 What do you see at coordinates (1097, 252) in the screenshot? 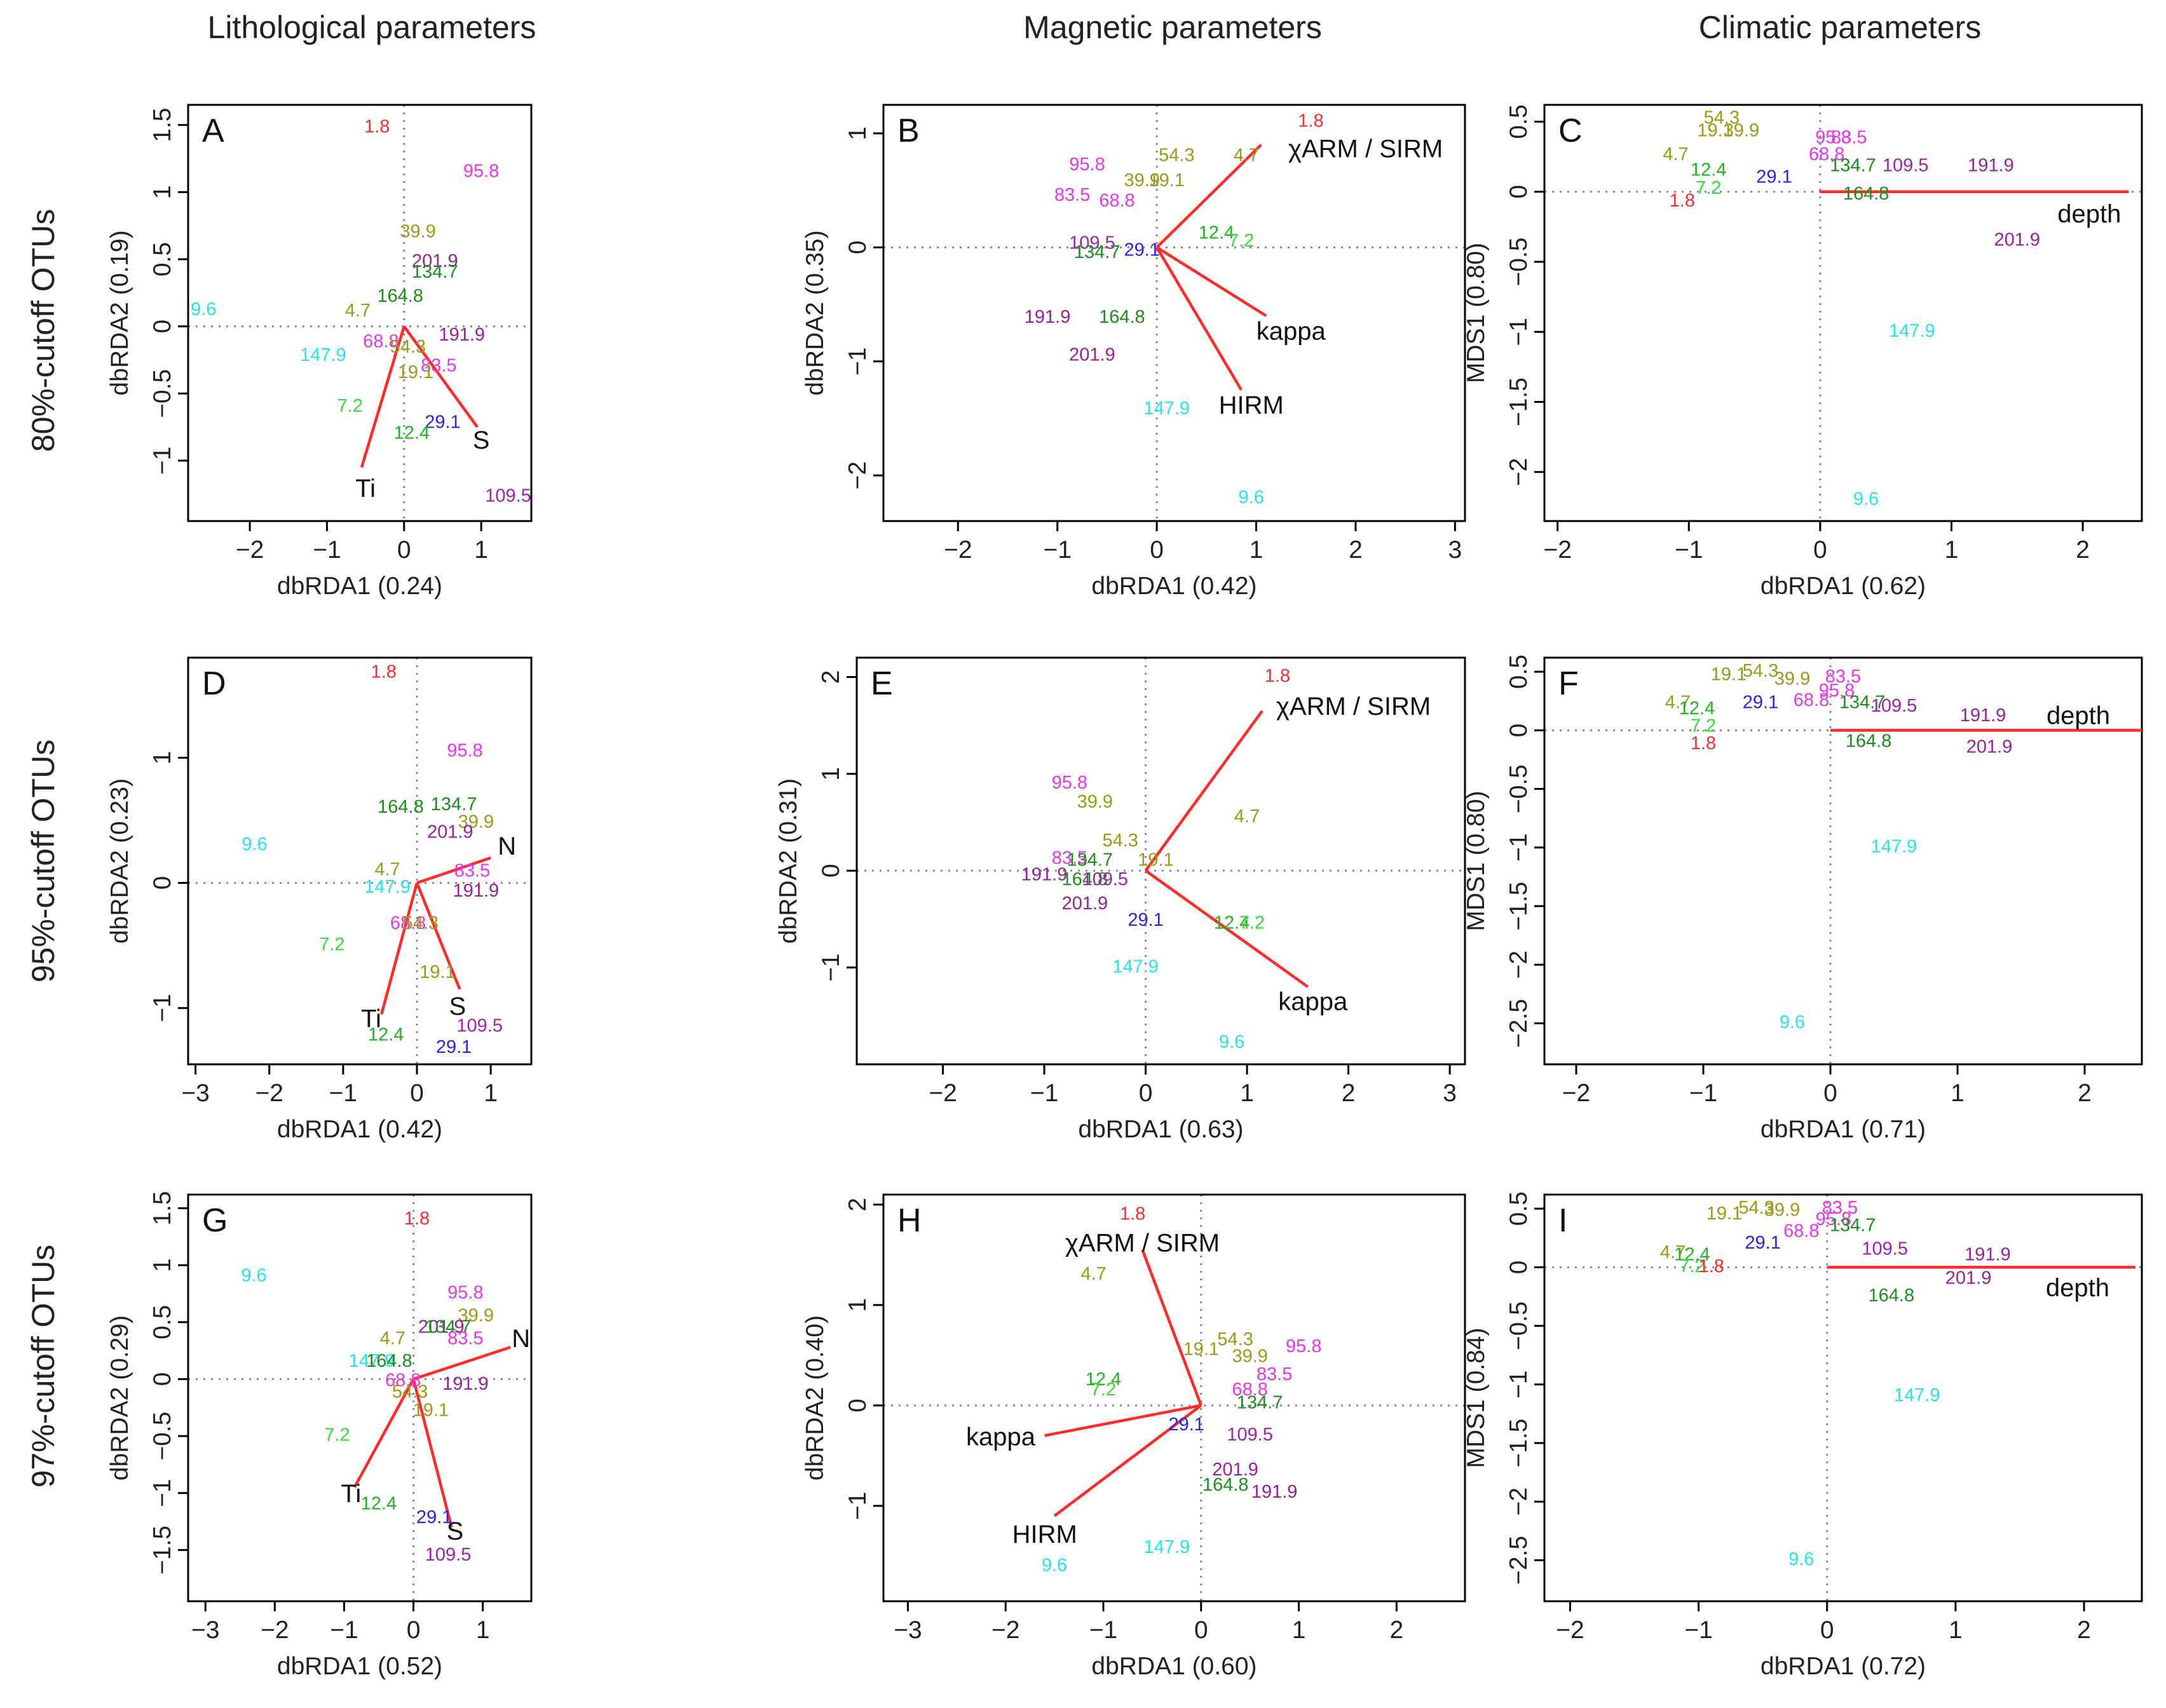
I see `sample-point-label: 134.7` at bounding box center [1097, 252].